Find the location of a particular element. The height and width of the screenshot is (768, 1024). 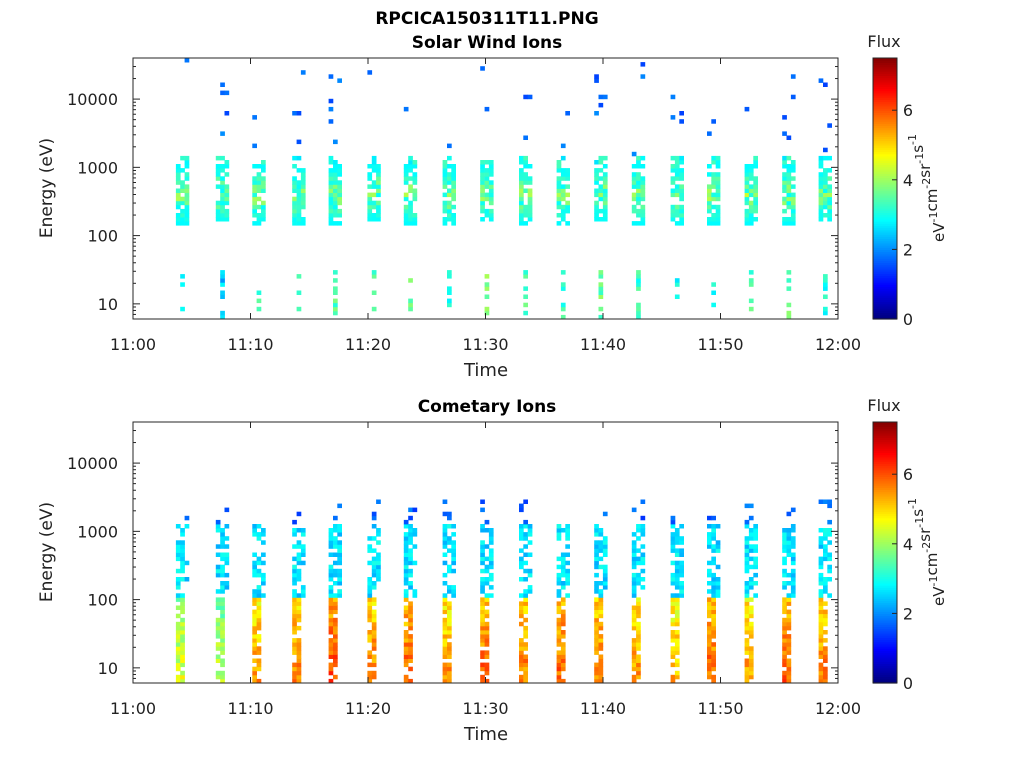

colorbar-title-cometary: Flux is located at coordinates (883, 405).